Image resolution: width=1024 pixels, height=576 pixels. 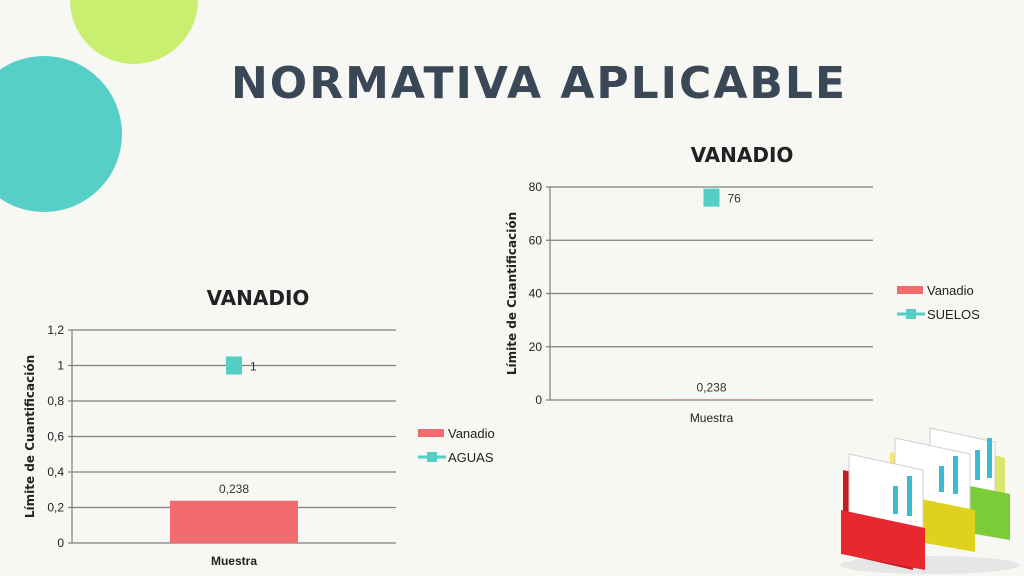 What do you see at coordinates (55, 330) in the screenshot?
I see `y-tick-label: 1,2` at bounding box center [55, 330].